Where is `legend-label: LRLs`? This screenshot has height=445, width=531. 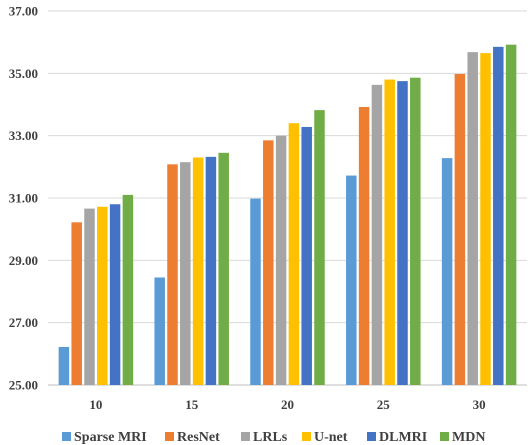
legend-label: LRLs is located at coordinates (270, 437).